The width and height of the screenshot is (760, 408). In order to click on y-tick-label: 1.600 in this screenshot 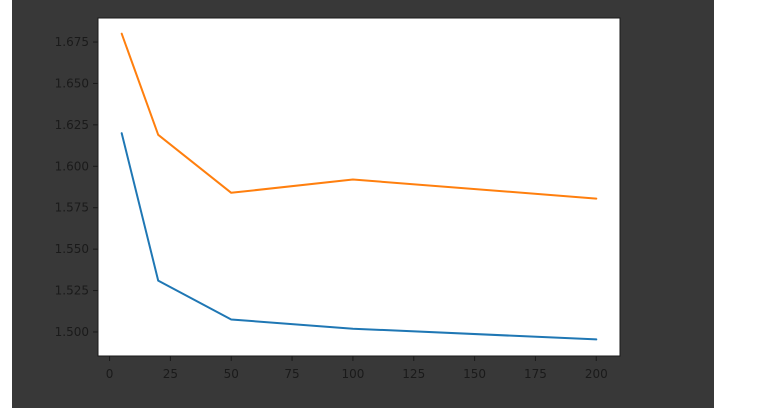, I will do `click(72, 166)`.